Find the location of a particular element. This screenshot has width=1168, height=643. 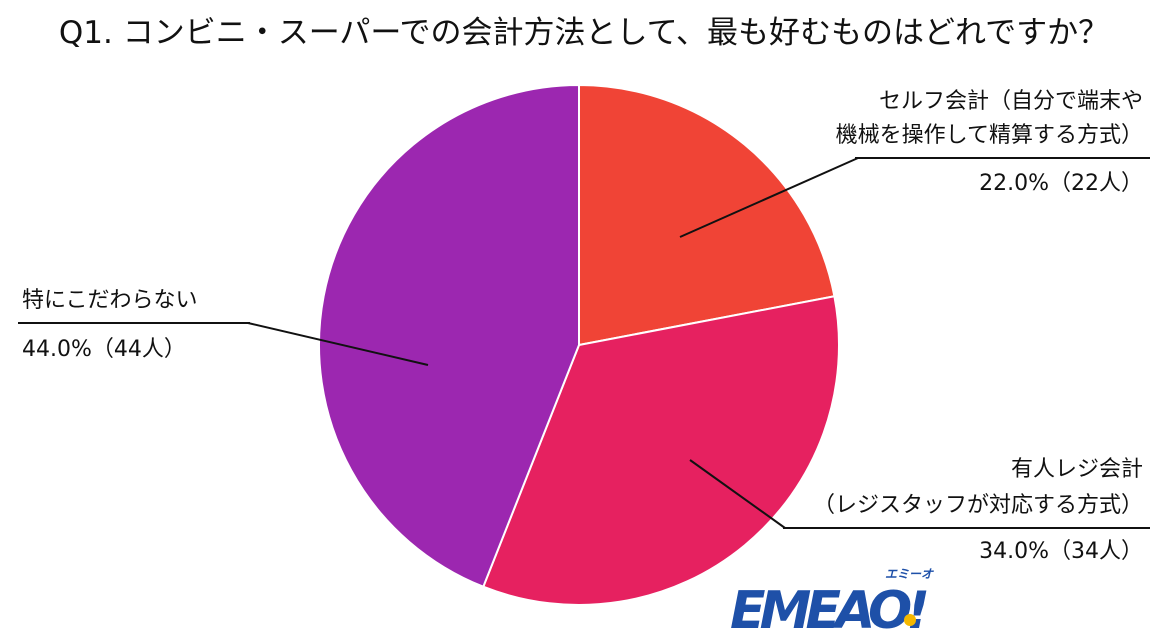

chart-title: Q1. コンビニ・スーパーでの会計方法として、最も好むものはどれですか？ is located at coordinates (584, 33).